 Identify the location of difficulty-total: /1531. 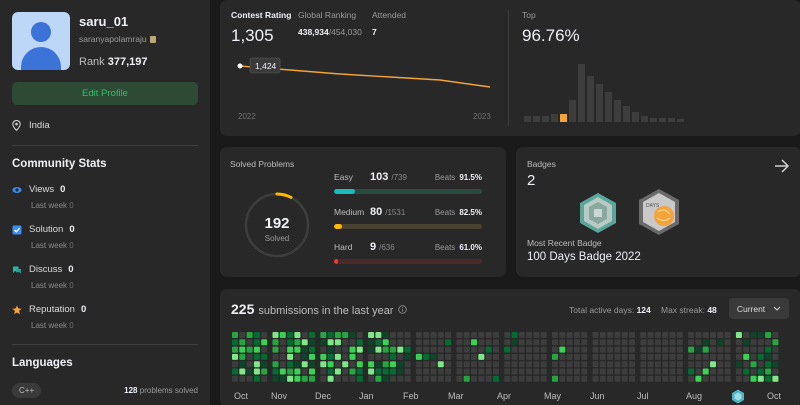
(395, 212).